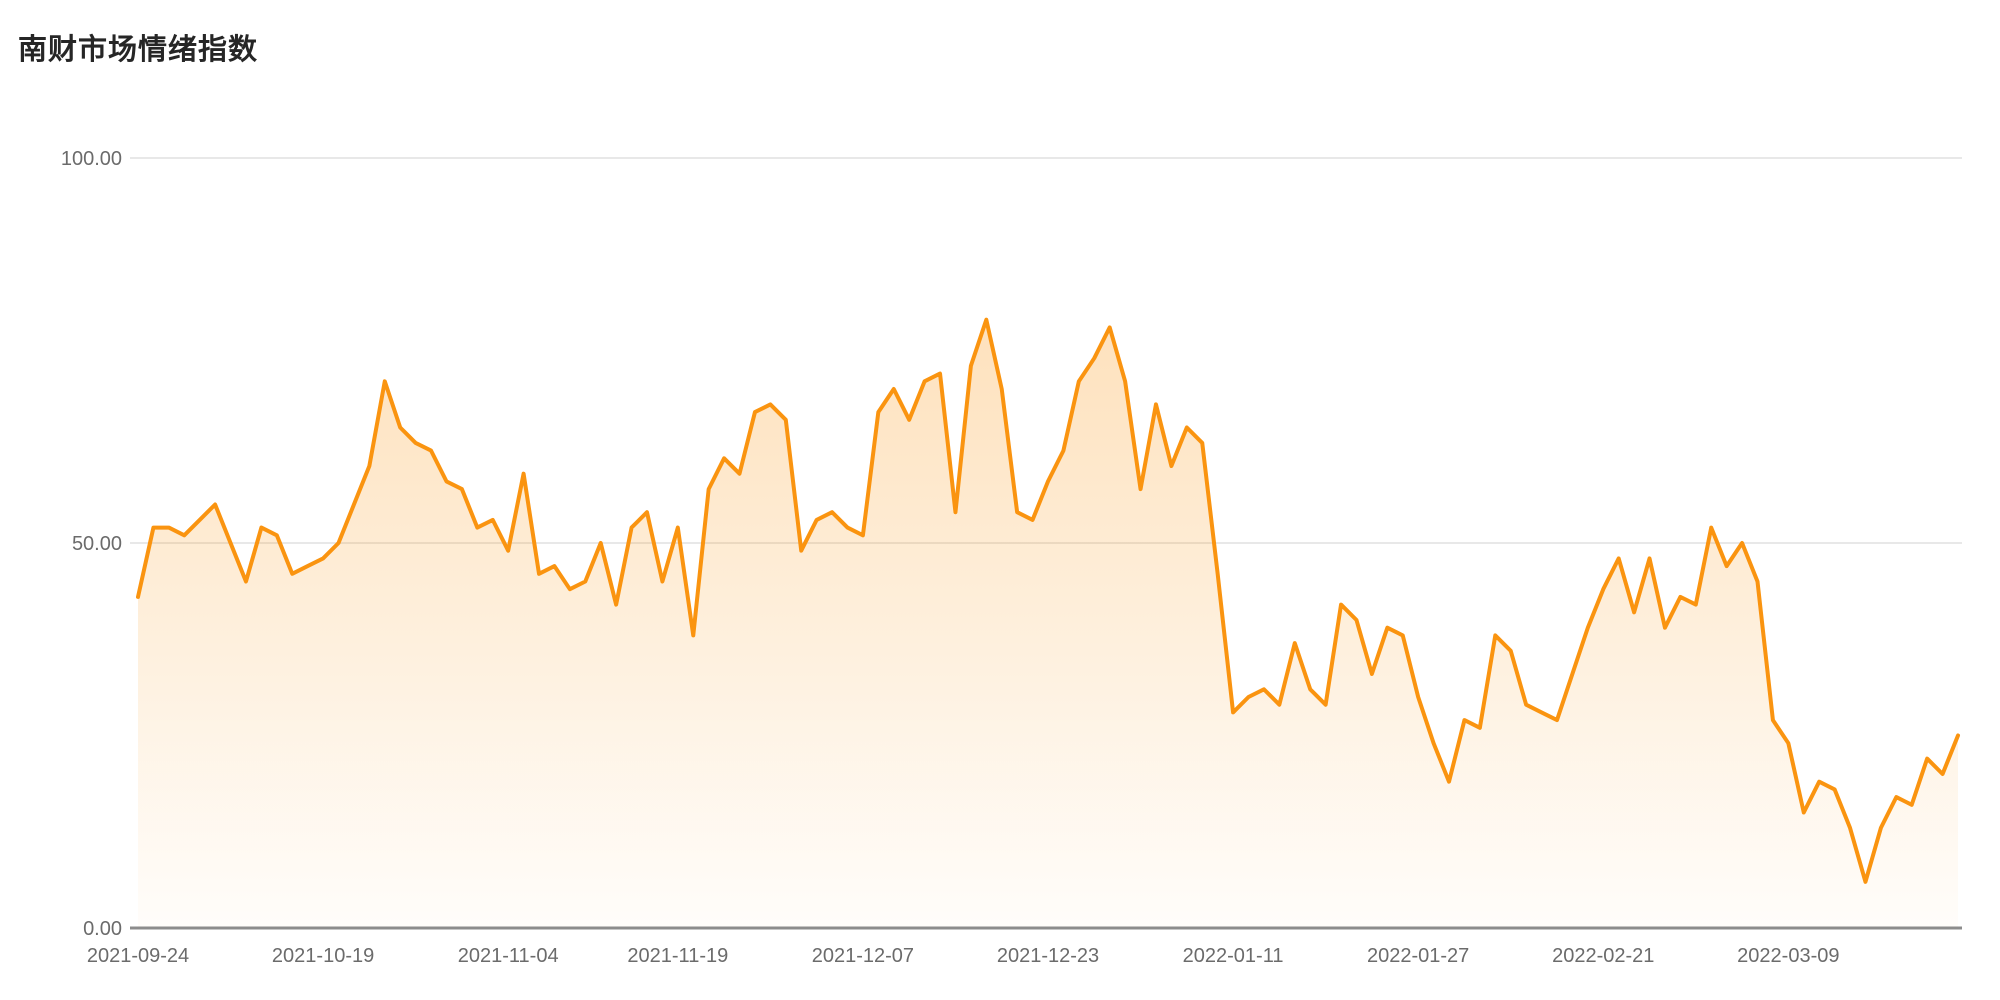 This screenshot has height=1000, width=2000. What do you see at coordinates (323, 956) in the screenshot?
I see `x-axis-label: 2021-10-19` at bounding box center [323, 956].